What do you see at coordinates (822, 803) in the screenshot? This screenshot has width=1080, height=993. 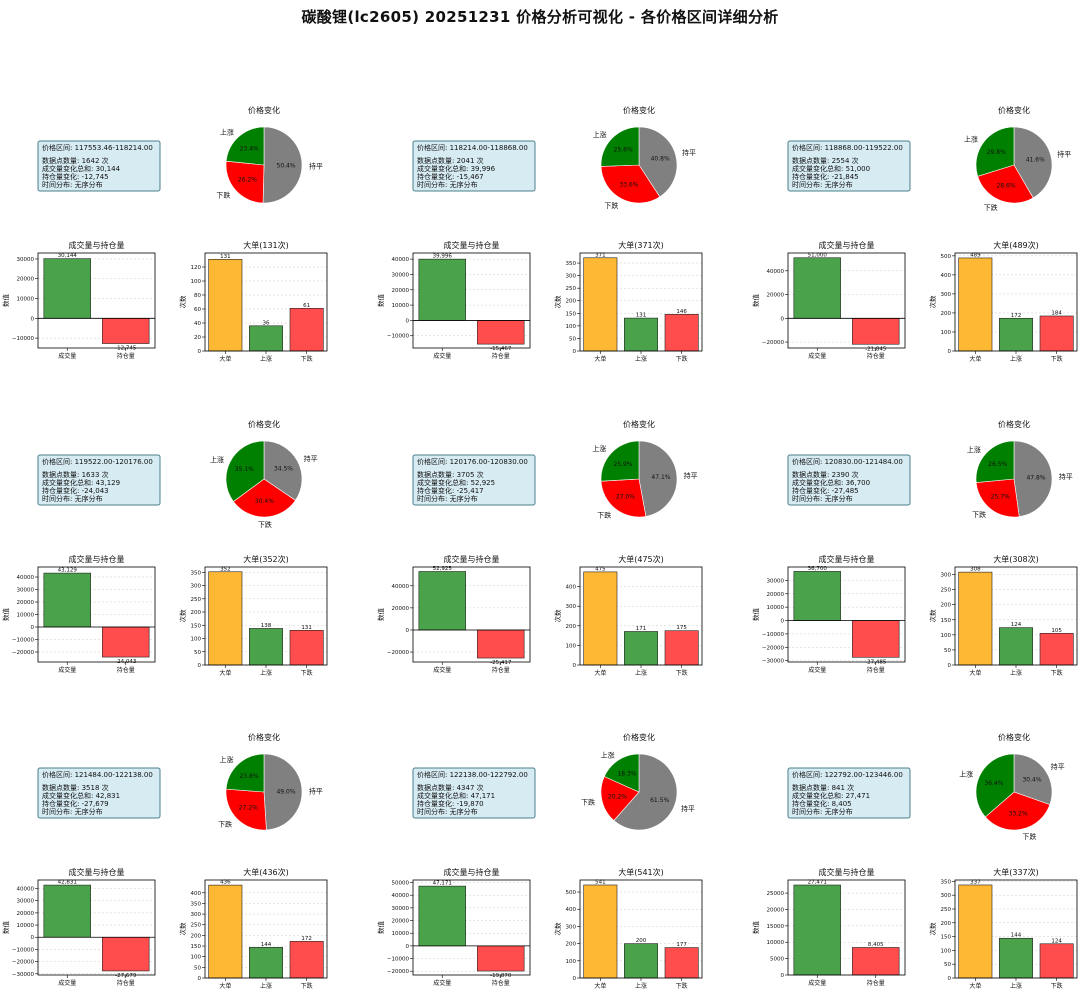 I see `info-open-interest: 持仓量变化: 8,405` at bounding box center [822, 803].